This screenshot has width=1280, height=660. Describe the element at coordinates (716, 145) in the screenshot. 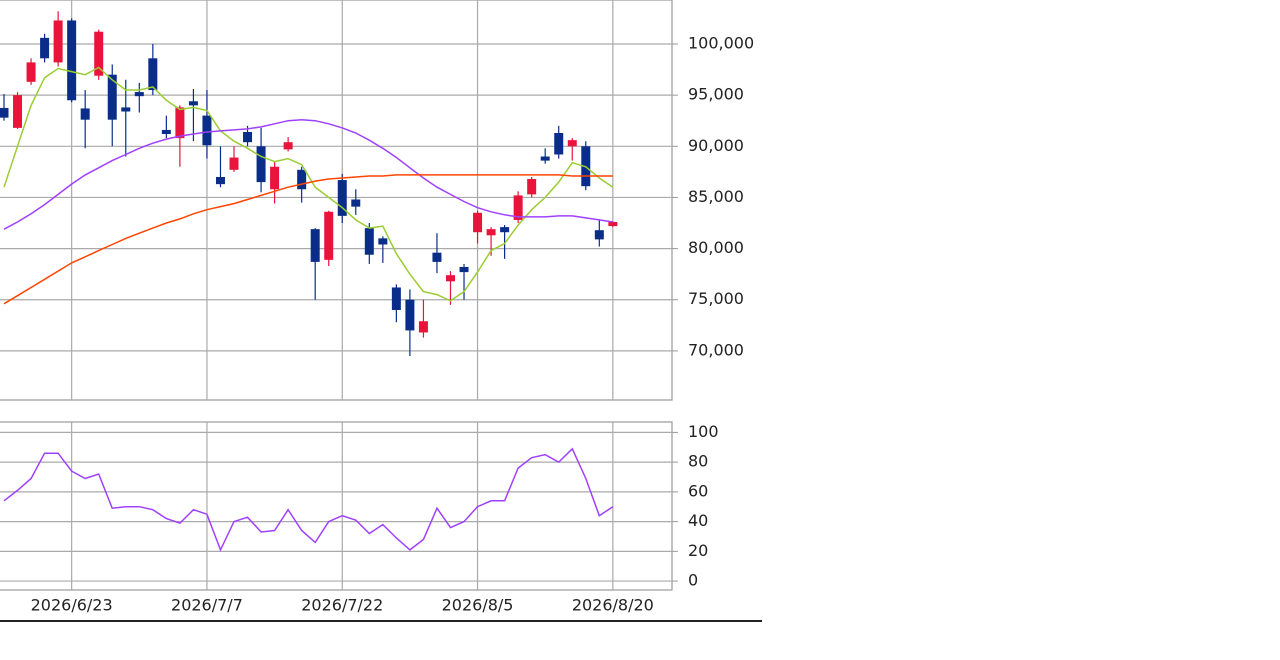

I see `y-tick-label: 90,000` at that location.